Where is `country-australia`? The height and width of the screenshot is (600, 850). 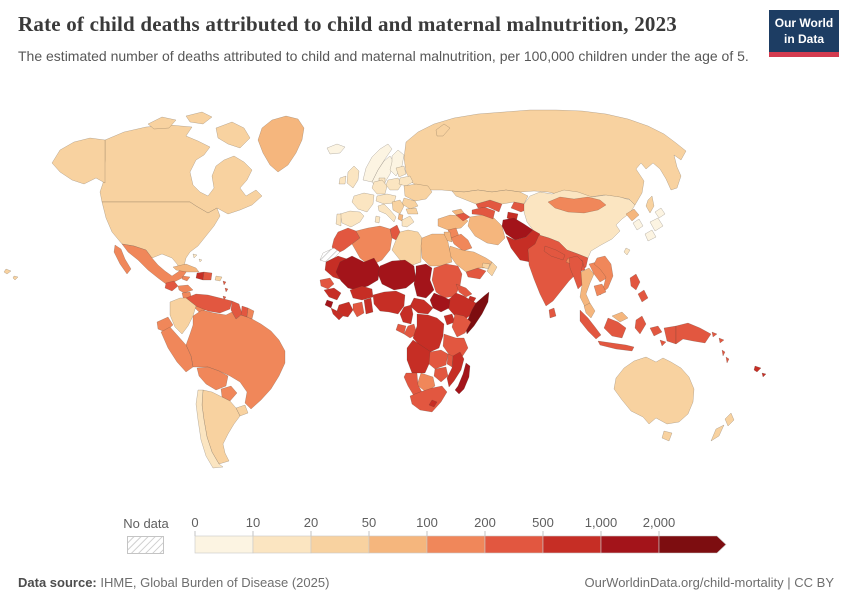
country-australia is located at coordinates (654, 399).